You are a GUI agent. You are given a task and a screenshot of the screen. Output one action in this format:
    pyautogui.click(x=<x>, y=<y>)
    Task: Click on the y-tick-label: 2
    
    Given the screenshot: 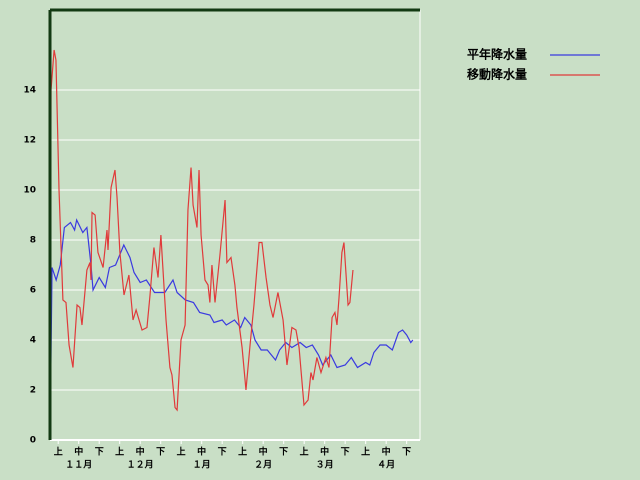 What is the action you would take?
    pyautogui.click(x=33, y=391)
    